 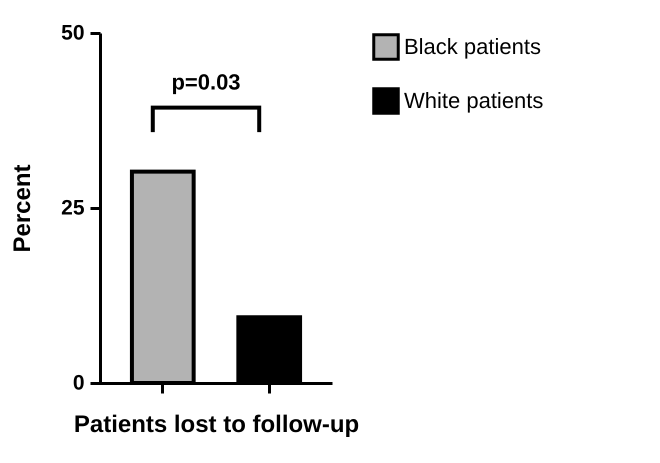 I want to click on legend-label: White patients, so click(x=474, y=100).